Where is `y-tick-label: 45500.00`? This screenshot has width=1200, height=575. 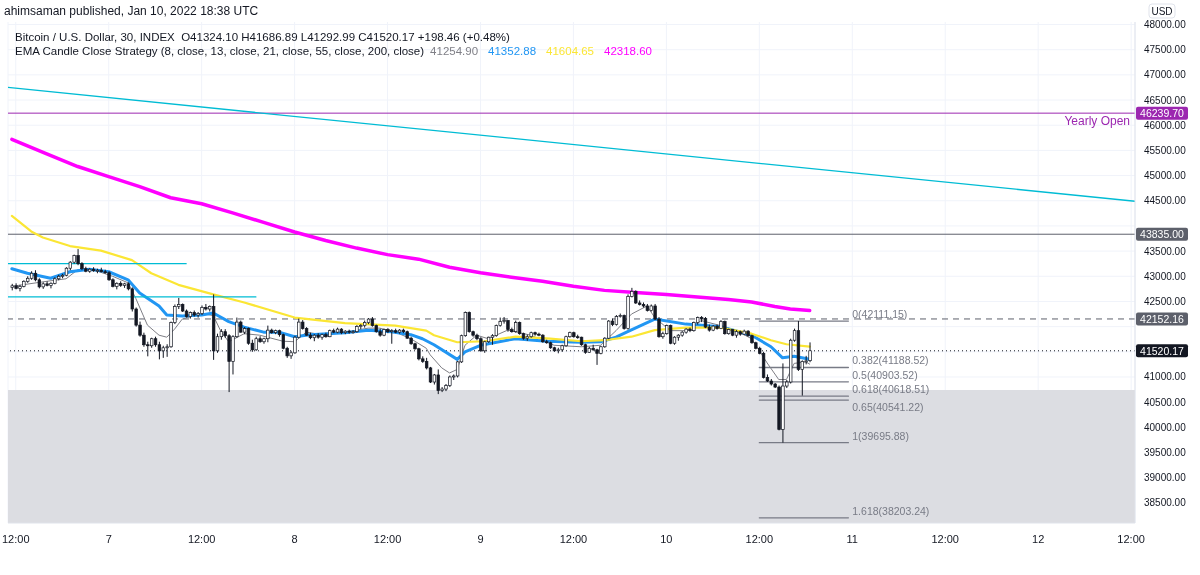 y-tick-label: 45500.00 is located at coordinates (1165, 150).